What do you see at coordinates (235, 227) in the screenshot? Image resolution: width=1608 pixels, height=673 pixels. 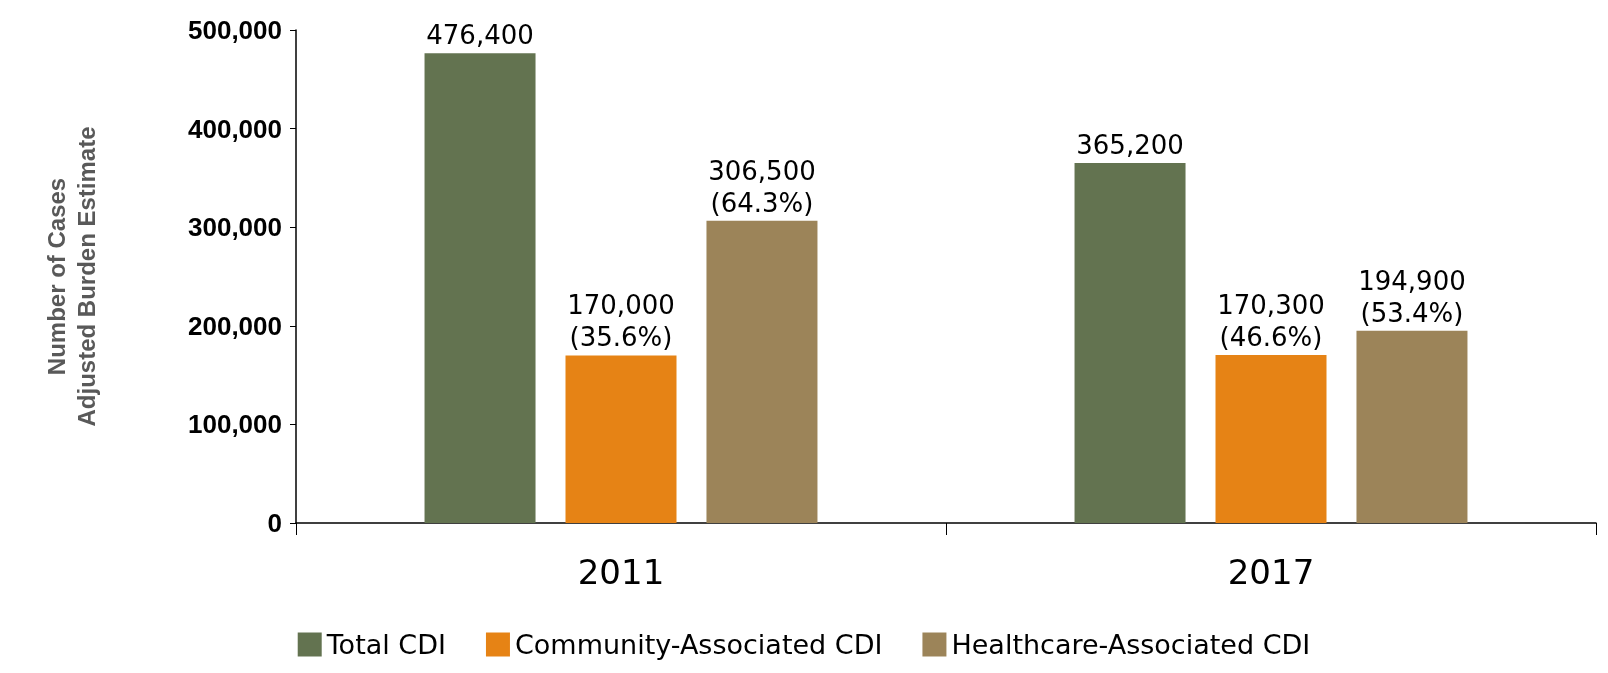 I see `y-tick-label: 300,000` at bounding box center [235, 227].